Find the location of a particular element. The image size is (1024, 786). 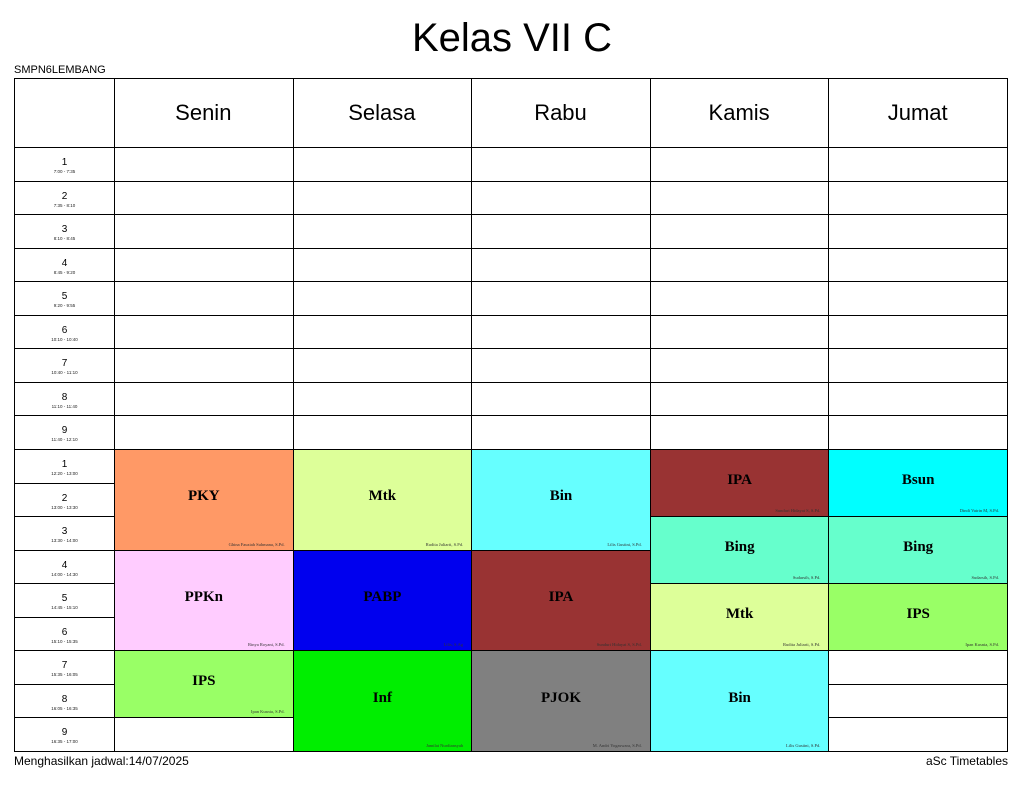

lesson-cell: PKY Ghina Fauziah Suhmana, S.Pd. is located at coordinates (204, 500).